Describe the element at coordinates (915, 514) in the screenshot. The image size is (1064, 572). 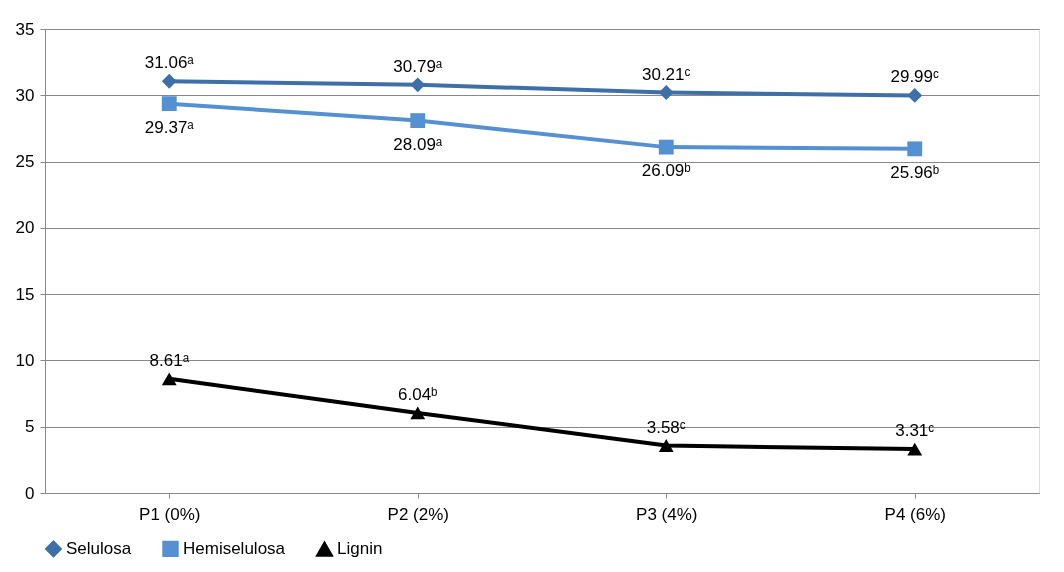
I see `x-tick-label: P4 (6%)` at that location.